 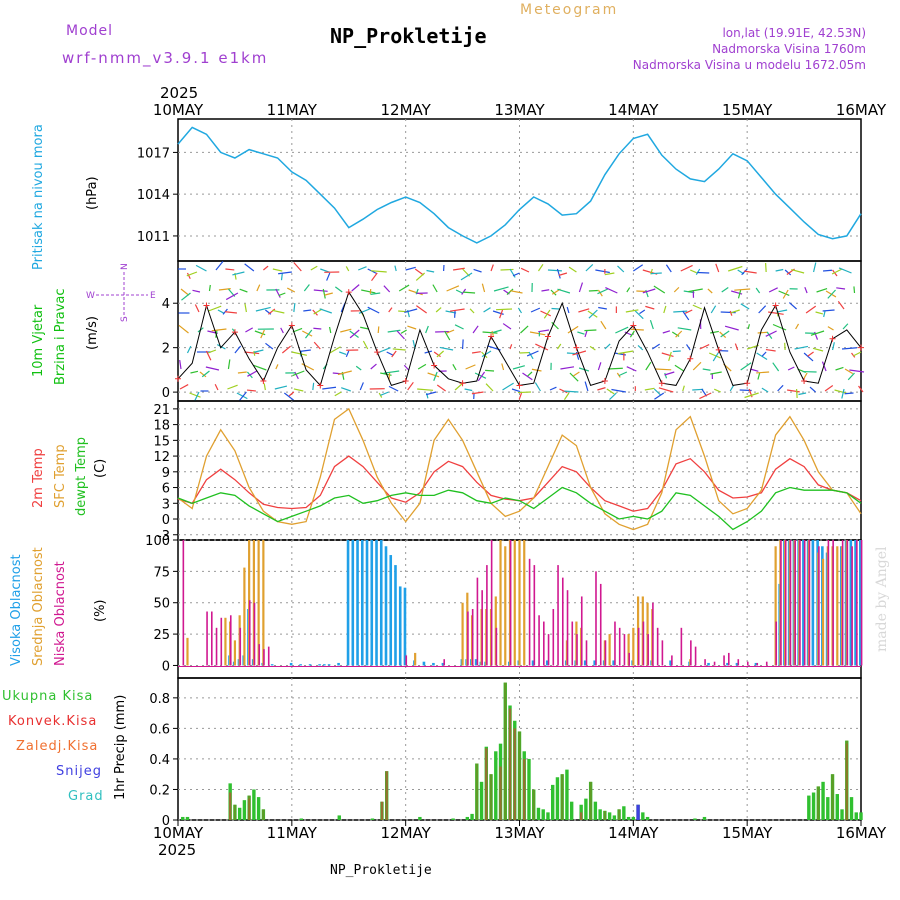 What do you see at coordinates (60, 476) in the screenshot?
I see `sfc-label: SFC Temp` at bounding box center [60, 476].